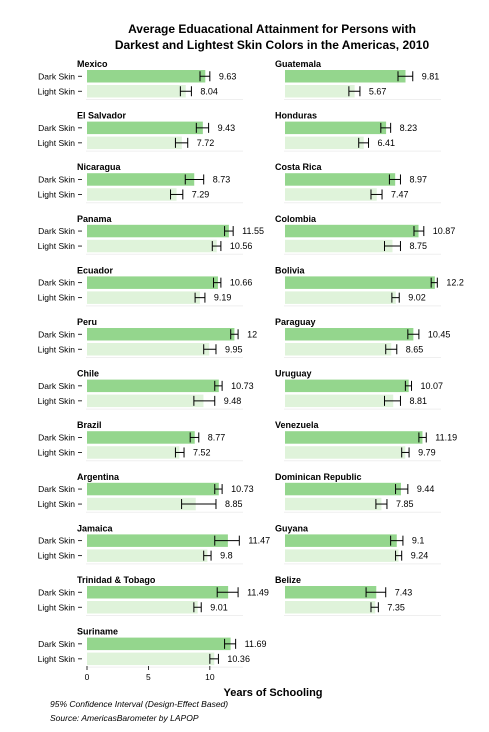 The width and height of the screenshot is (489, 732). What do you see at coordinates (404, 592) in the screenshot?
I see `value-label-dark-belize: 7.43` at bounding box center [404, 592].